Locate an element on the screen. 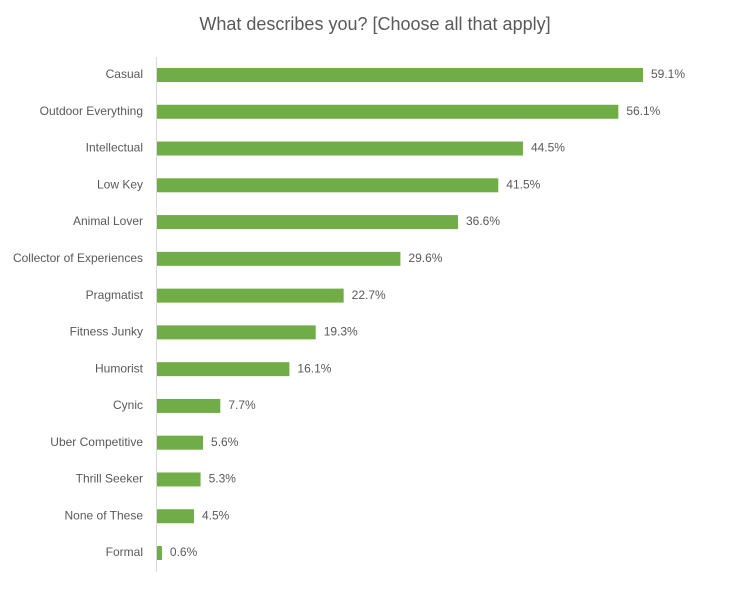 The width and height of the screenshot is (750, 589). category-label: None of These is located at coordinates (104, 515).